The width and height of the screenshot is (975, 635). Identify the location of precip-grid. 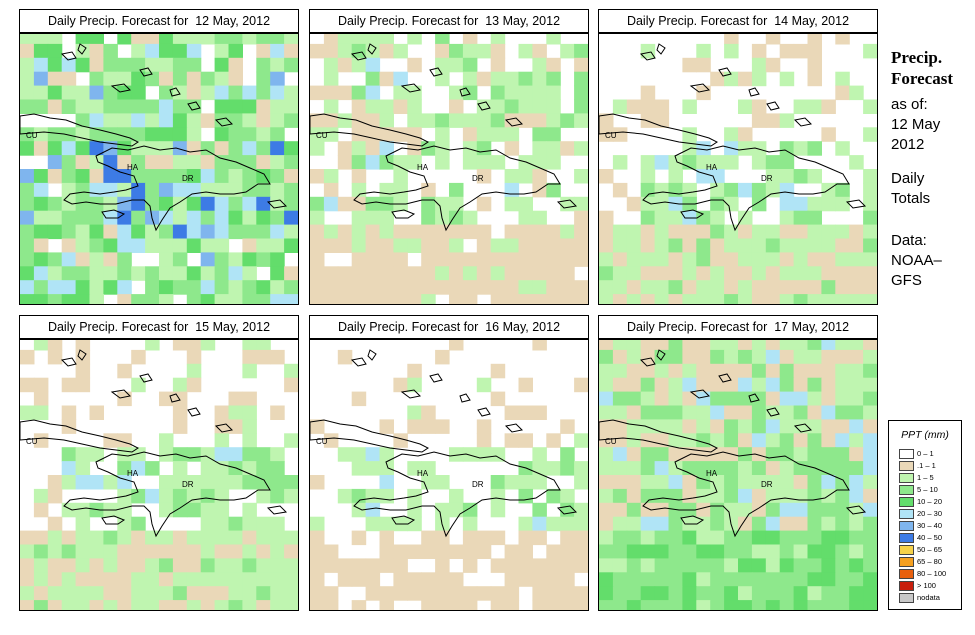
(449, 169).